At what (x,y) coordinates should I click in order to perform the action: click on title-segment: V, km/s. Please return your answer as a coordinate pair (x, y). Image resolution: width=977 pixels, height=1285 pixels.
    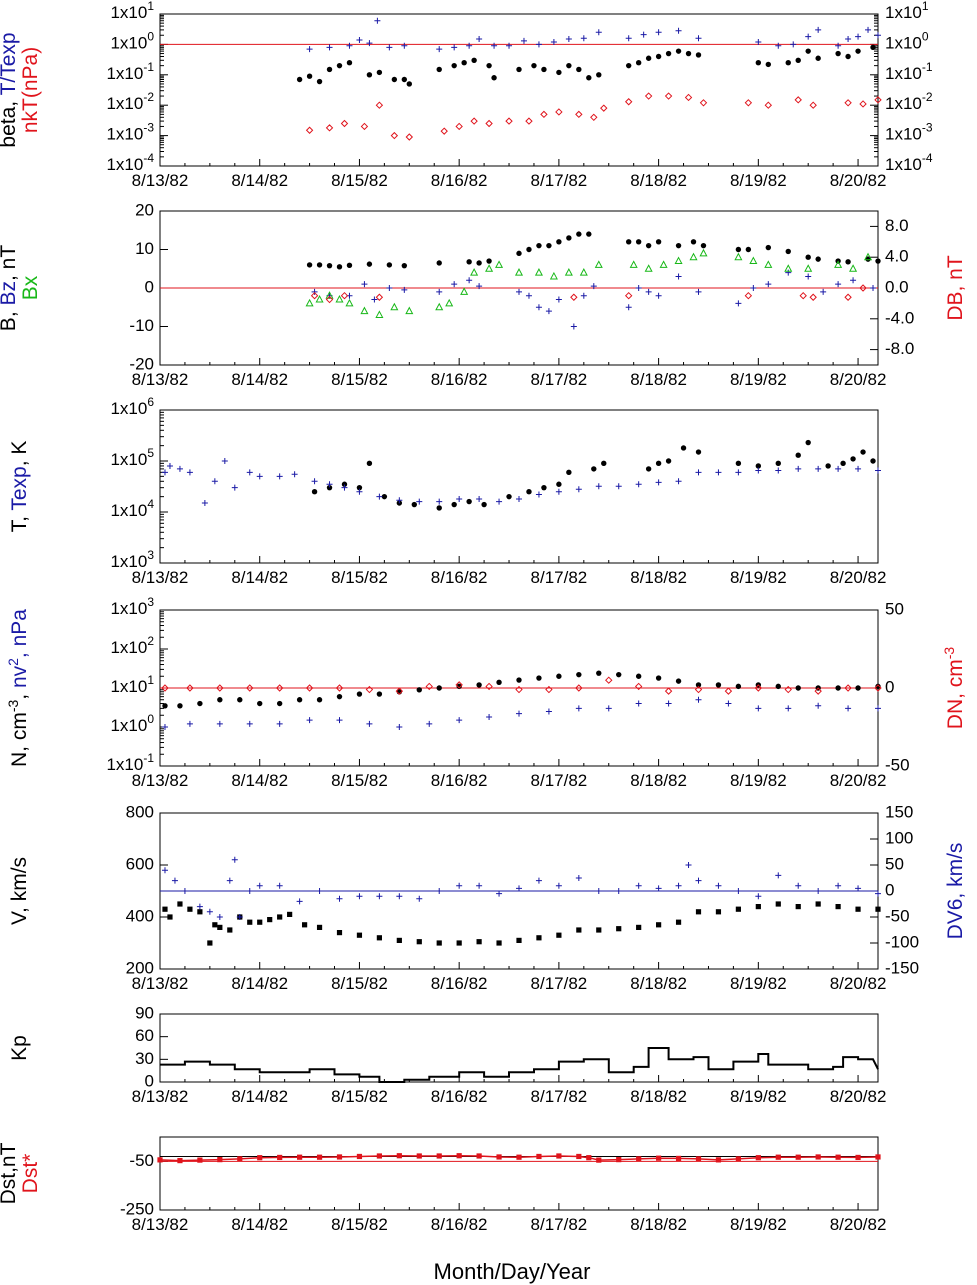
    Looking at the image, I should click on (19, 891).